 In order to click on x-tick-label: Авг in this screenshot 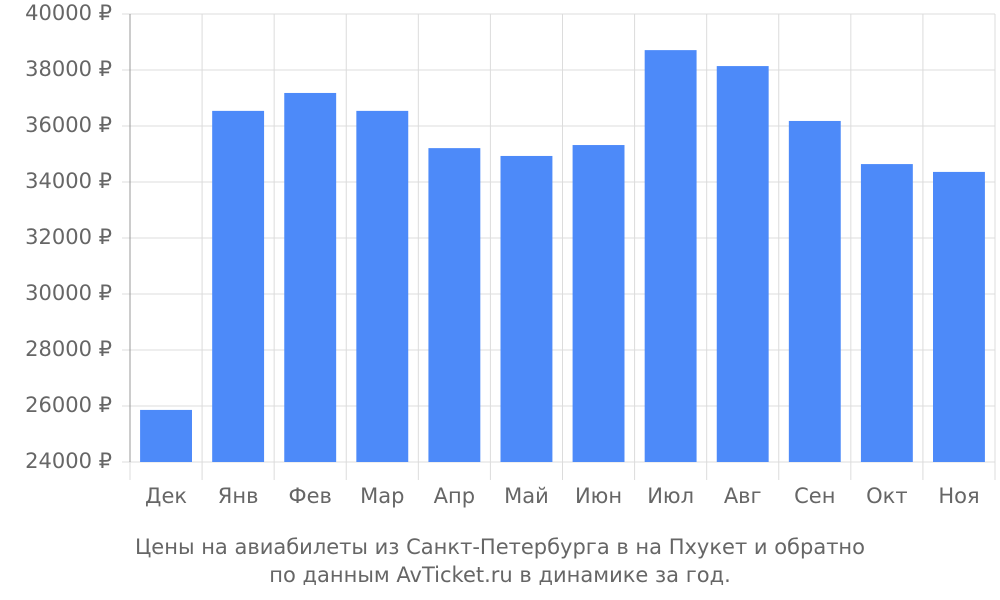, I will do `click(743, 496)`.